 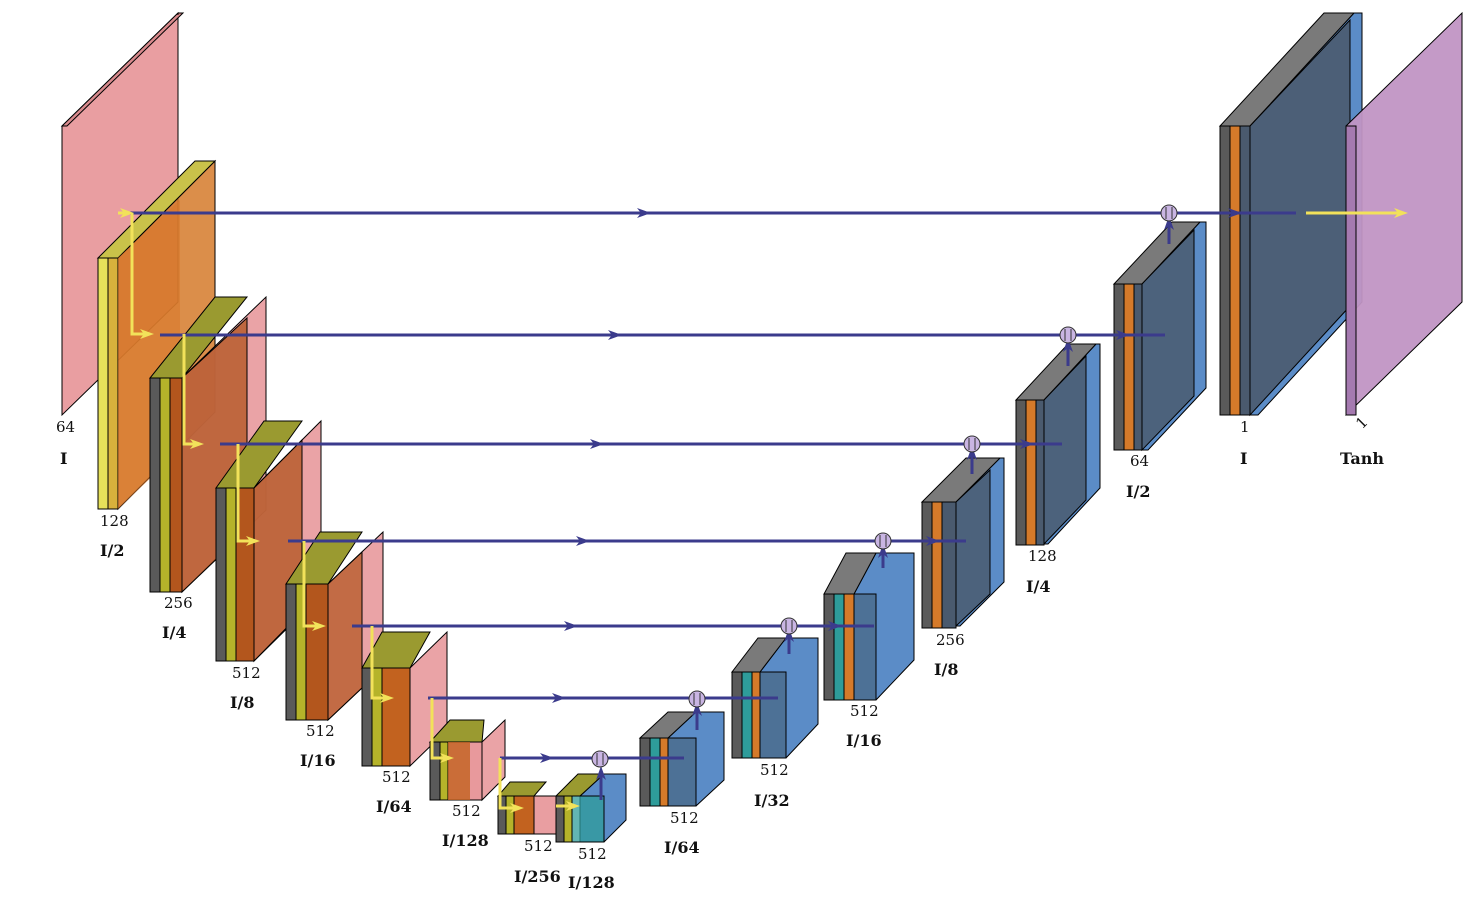 What do you see at coordinates (444, 771) in the screenshot?
I see `enc6-act-face` at bounding box center [444, 771].